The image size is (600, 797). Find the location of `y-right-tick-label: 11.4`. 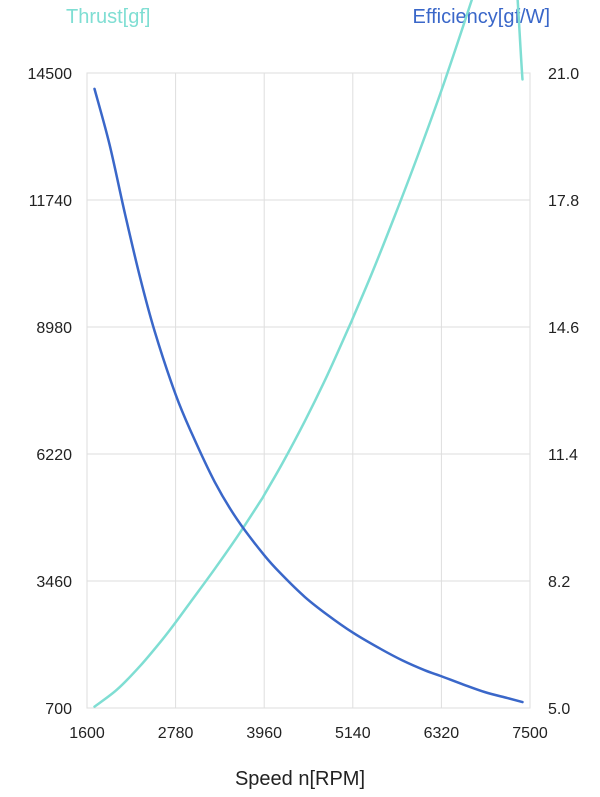

y-right-tick-label: 11.4 is located at coordinates (563, 455).